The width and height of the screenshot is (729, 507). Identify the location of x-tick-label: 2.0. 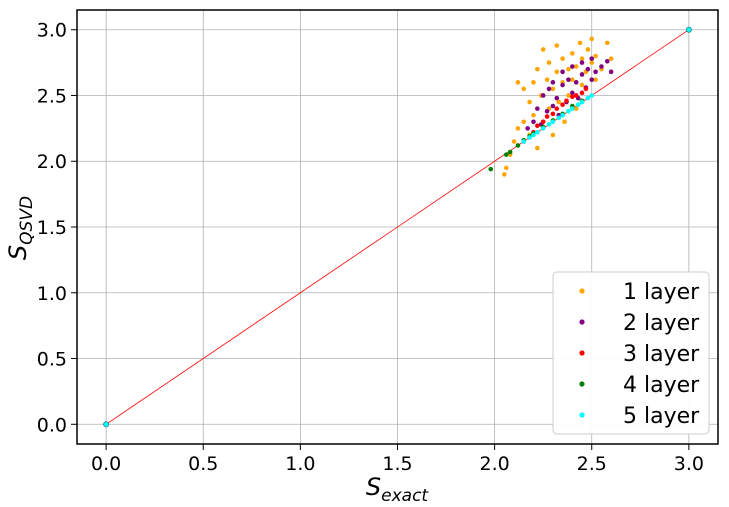
(495, 464).